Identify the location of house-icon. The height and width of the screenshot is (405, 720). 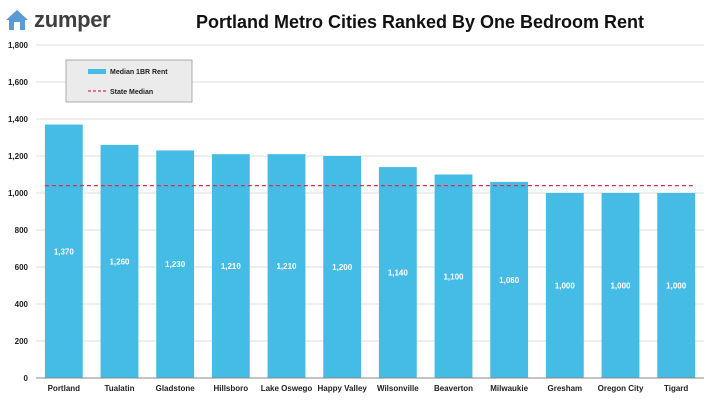
(17, 20).